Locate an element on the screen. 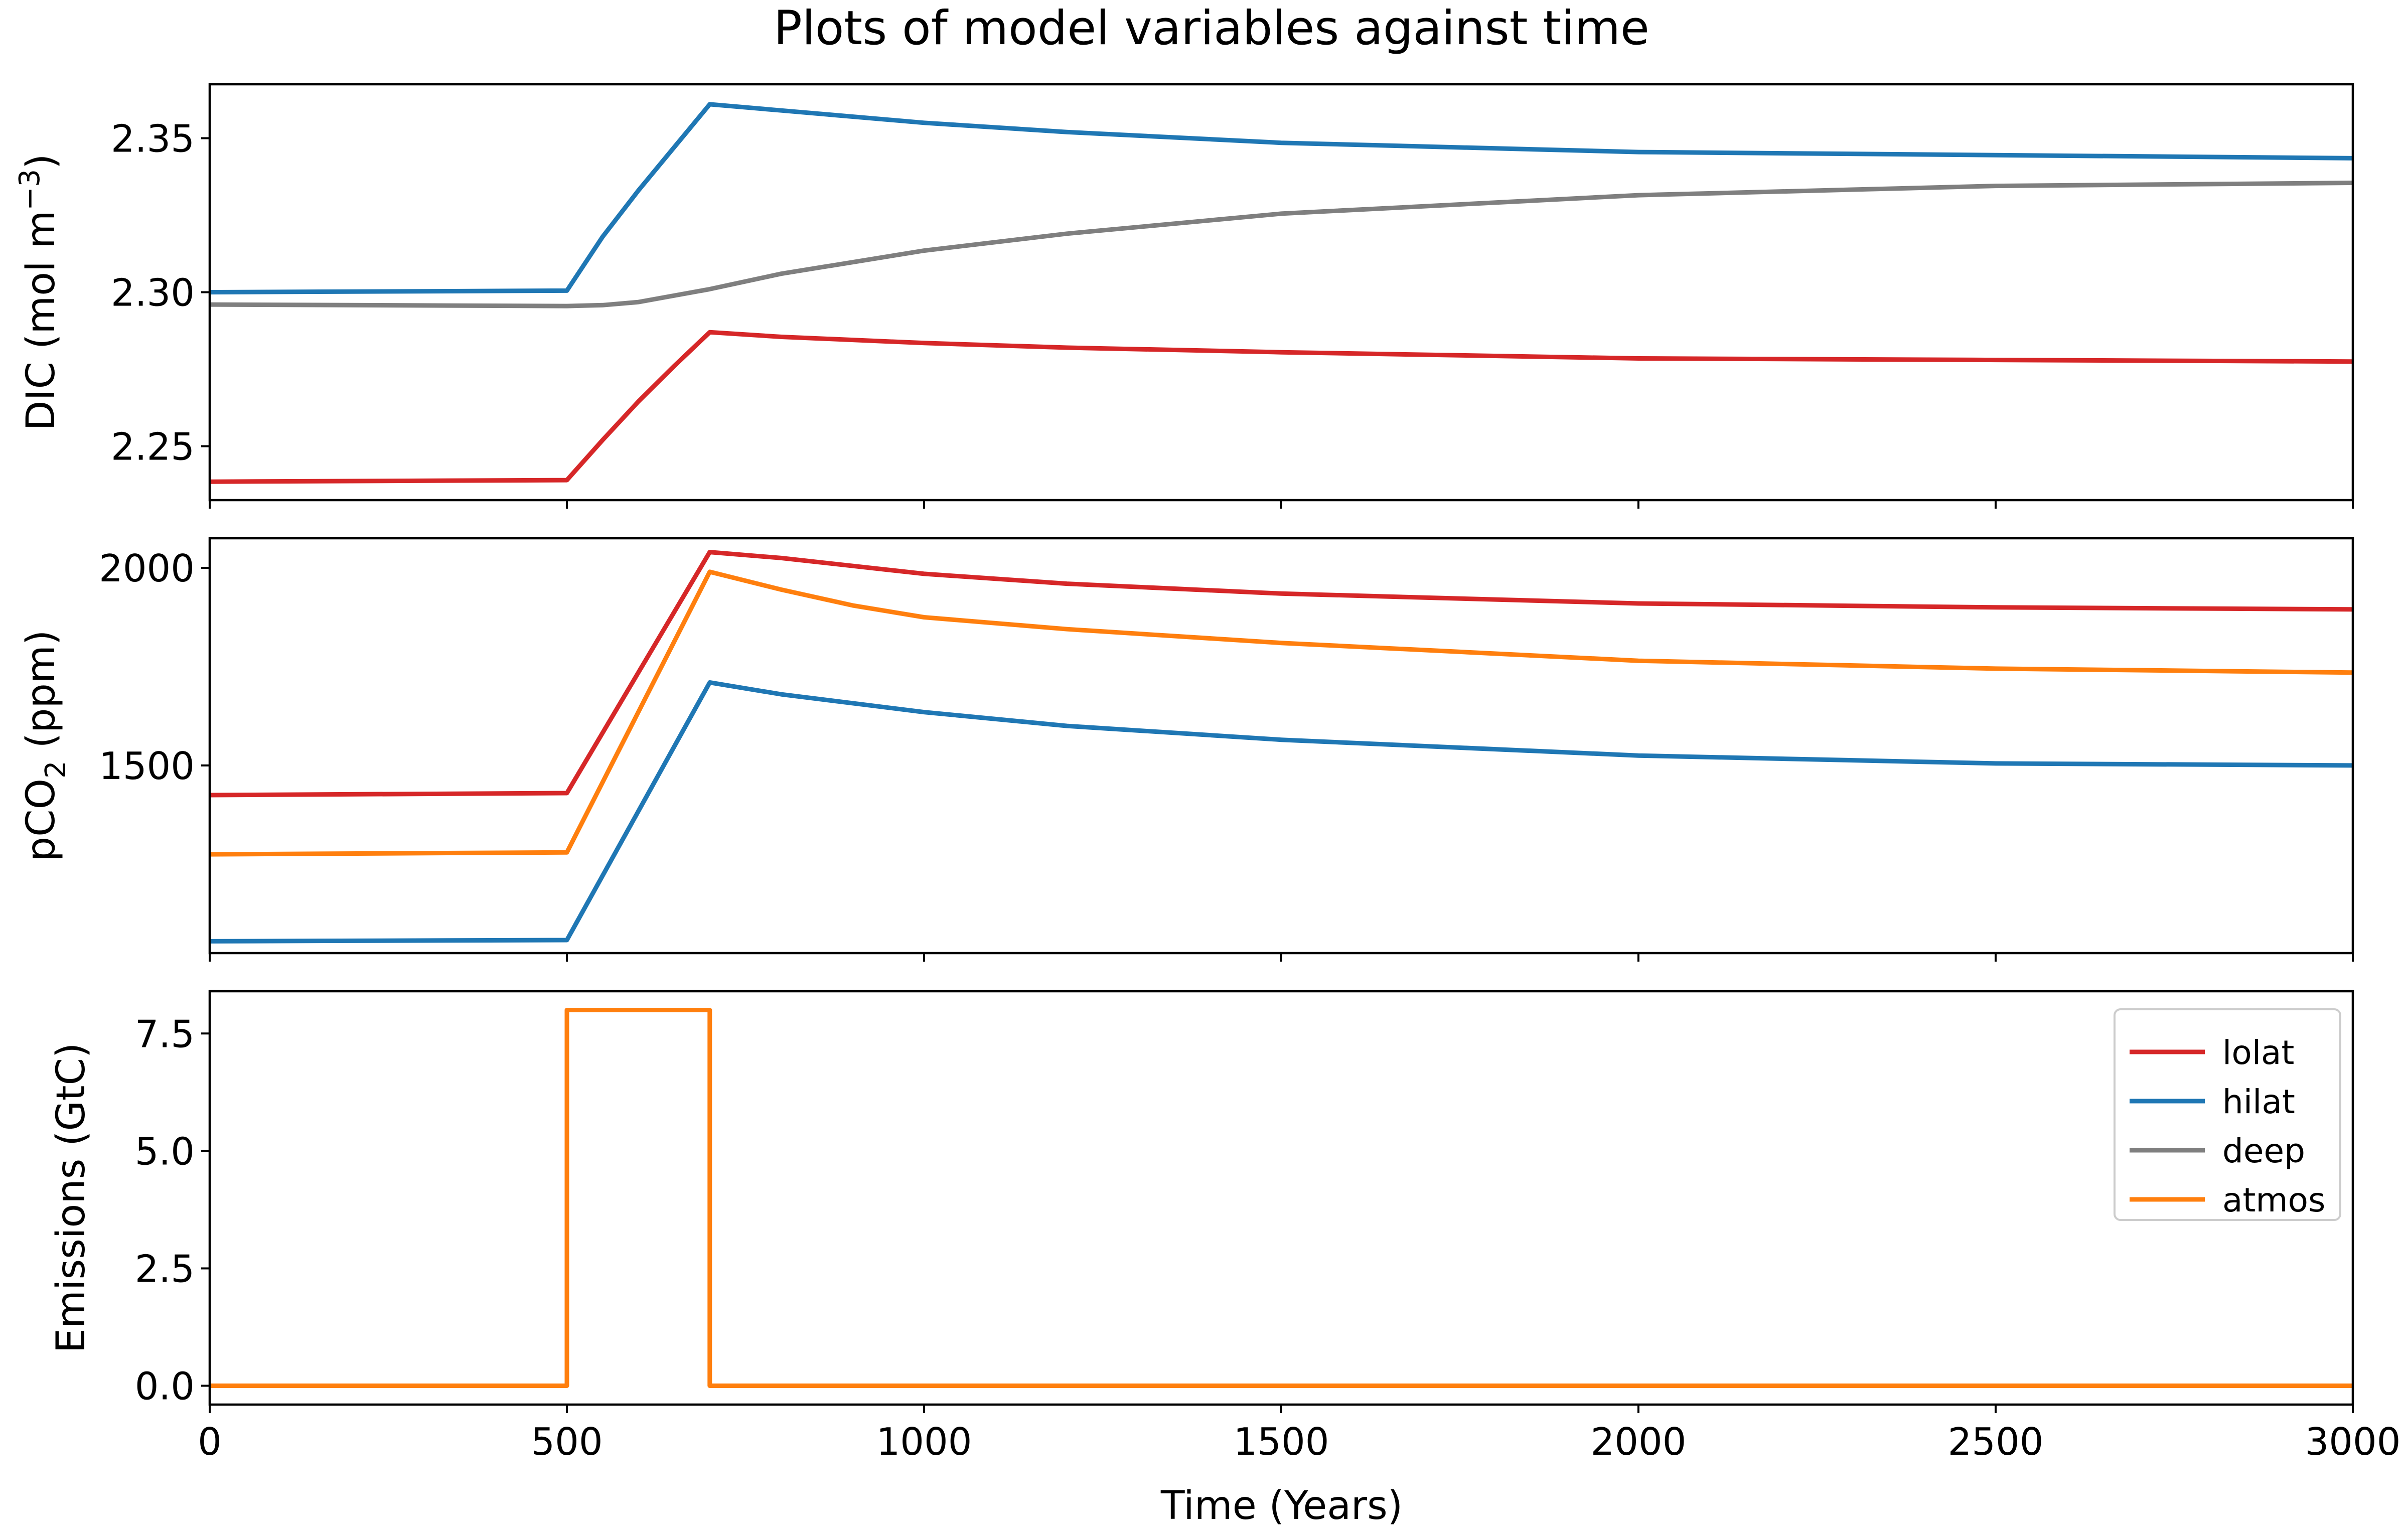 The height and width of the screenshot is (1535, 2408). y-tick-label: 1500 is located at coordinates (147, 766).